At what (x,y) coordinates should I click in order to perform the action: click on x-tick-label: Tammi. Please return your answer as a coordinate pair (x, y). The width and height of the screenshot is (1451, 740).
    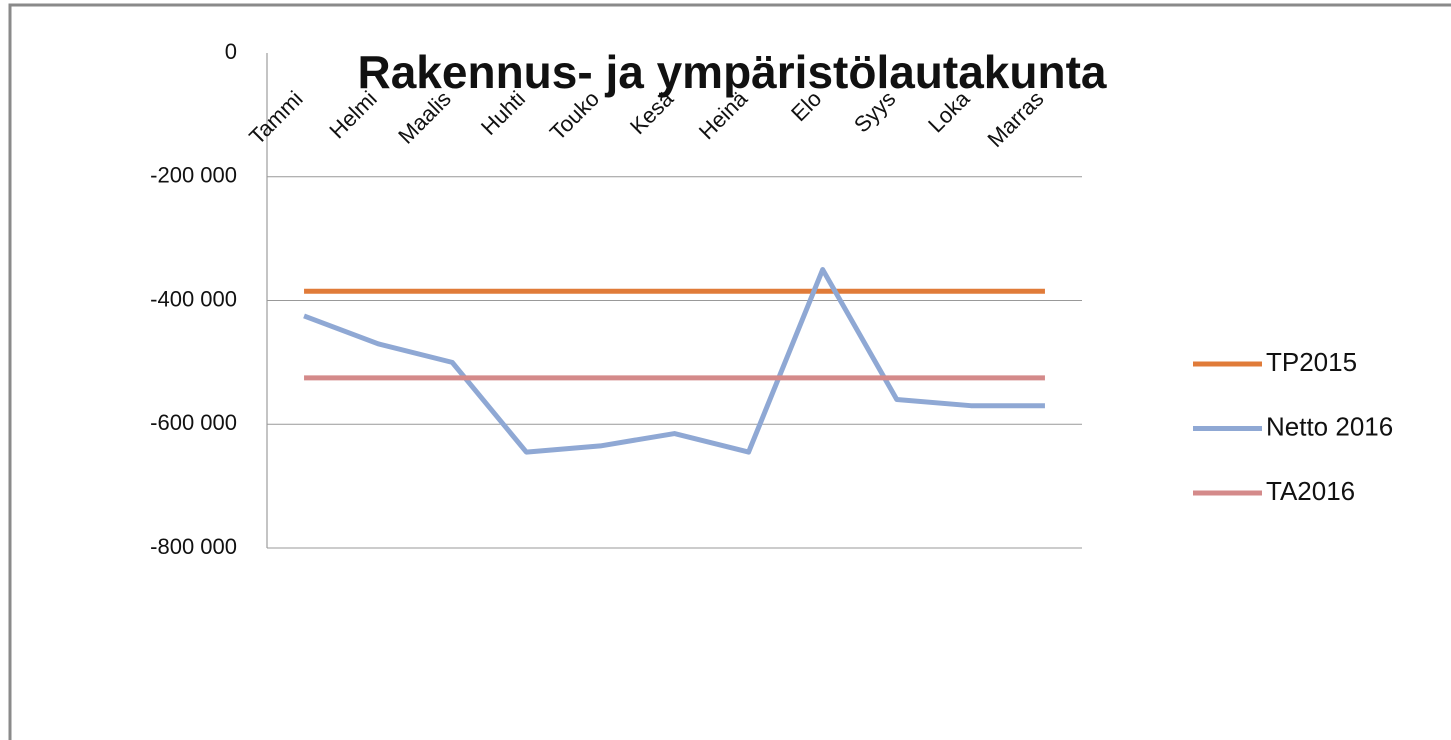
    Looking at the image, I should click on (275, 117).